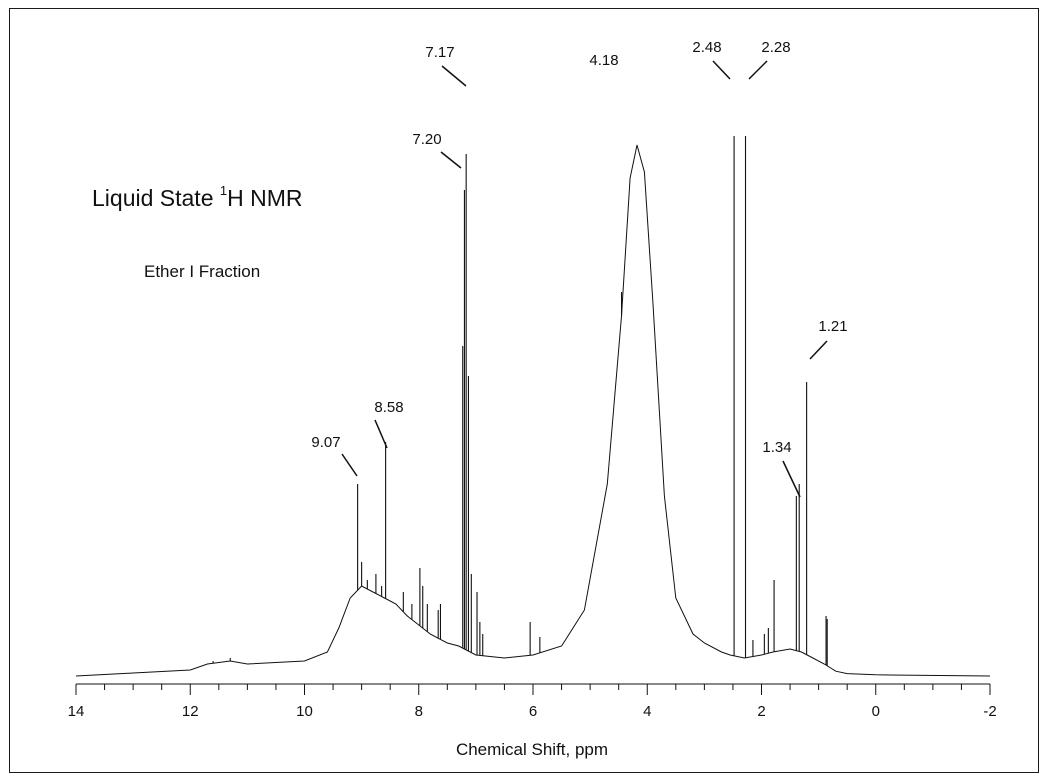 This screenshot has width=1050, height=782. I want to click on peak-label: 8.58, so click(388, 407).